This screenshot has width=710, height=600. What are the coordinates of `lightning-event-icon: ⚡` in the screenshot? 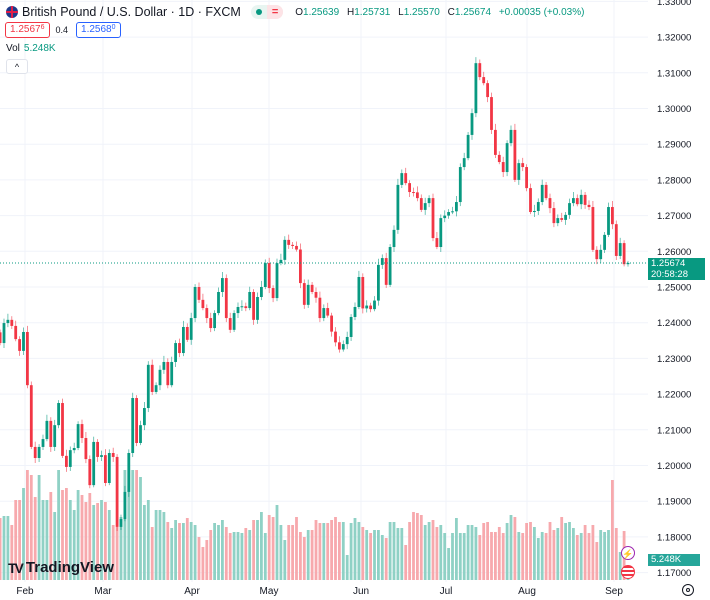 It's located at (628, 553).